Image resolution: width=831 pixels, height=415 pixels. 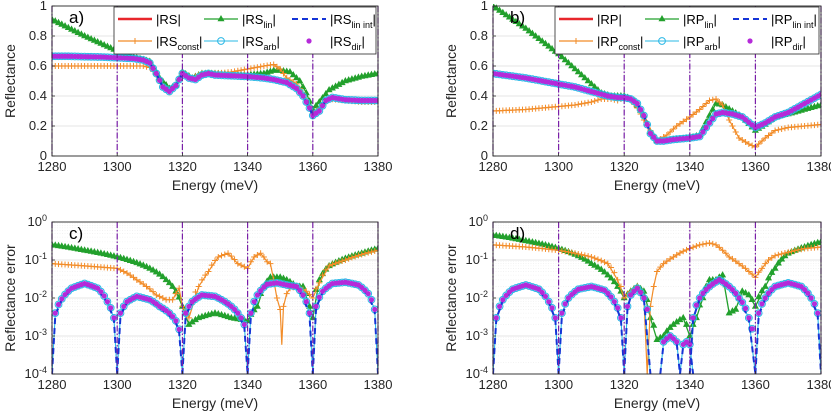 I want to click on x-tick-label: 1280, so click(x=52, y=166).